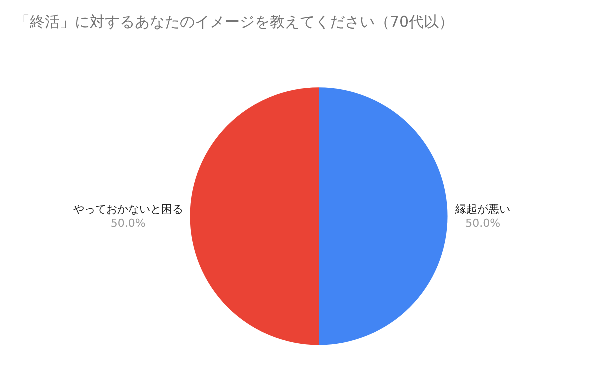 The height and width of the screenshot is (371, 600). I want to click on slice-label: 縁起が悪い, so click(482, 209).